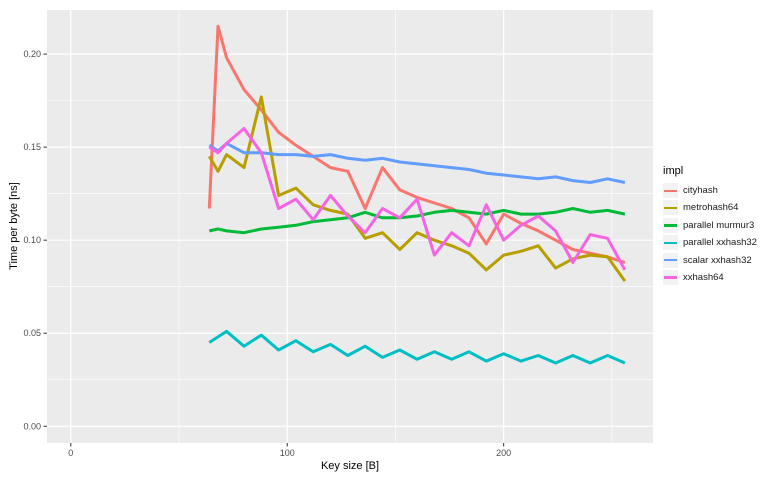 The image size is (768, 480). Describe the element at coordinates (417, 221) in the screenshot. I see `series-line-parallel-murmur3` at that location.